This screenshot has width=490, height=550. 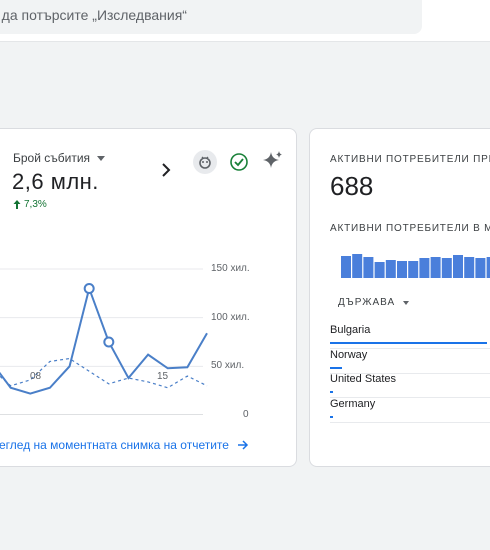 What do you see at coordinates (273, 161) in the screenshot?
I see `sparkle-icon` at bounding box center [273, 161].